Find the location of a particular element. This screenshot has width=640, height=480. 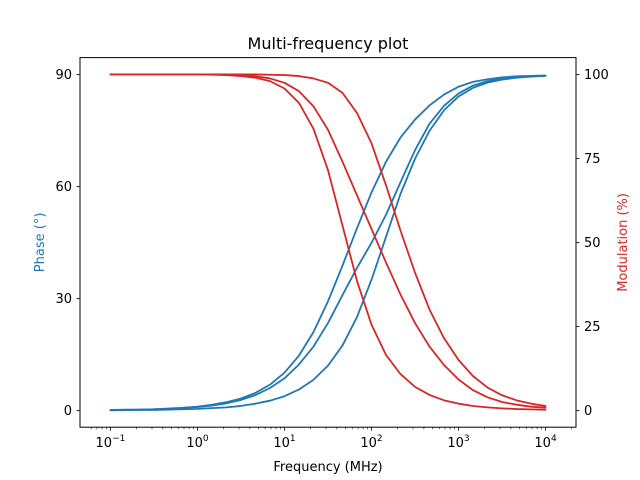

left-tick-label: 60 is located at coordinates (63, 187).